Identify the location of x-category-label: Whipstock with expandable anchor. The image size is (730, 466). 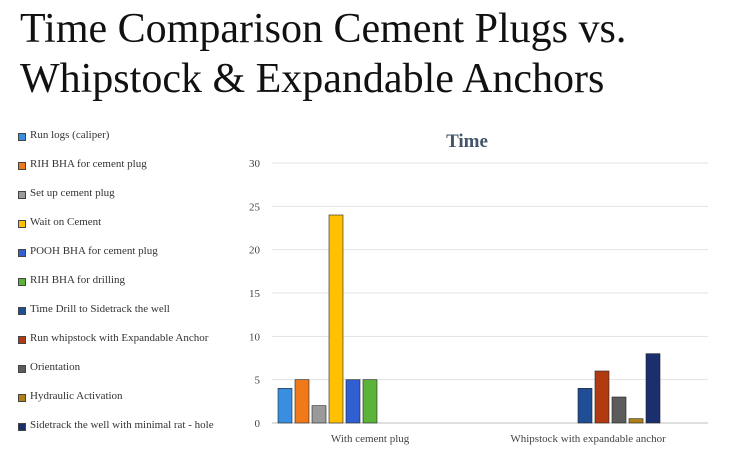
(588, 439).